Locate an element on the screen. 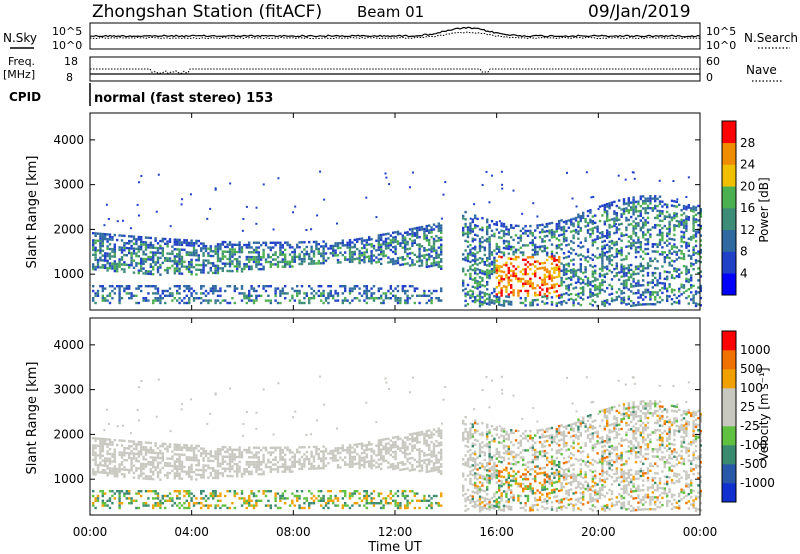  date-label: 09/Jan/2019 is located at coordinates (639, 12).